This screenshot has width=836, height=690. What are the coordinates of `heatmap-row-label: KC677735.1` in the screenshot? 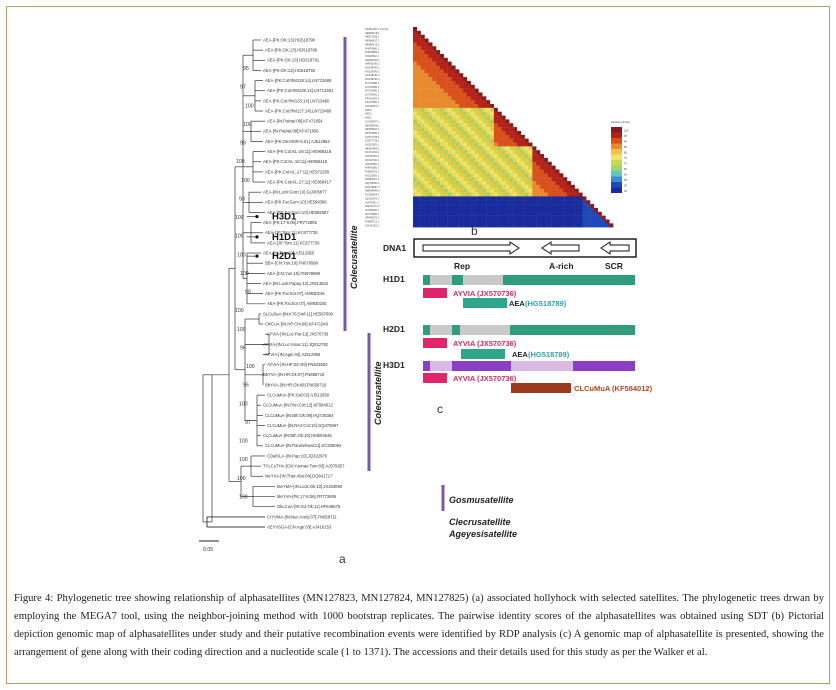 It's located at (372, 137).